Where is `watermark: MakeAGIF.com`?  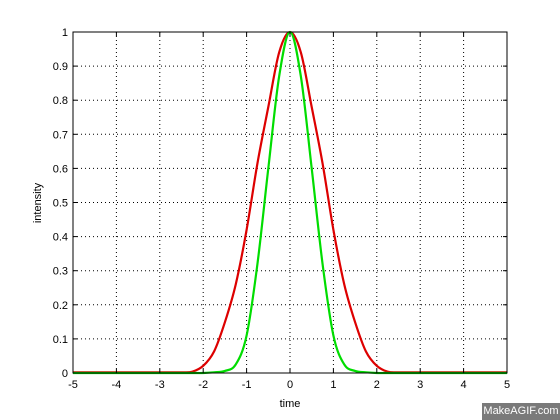
watermark: MakeAGIF.com is located at coordinates (521, 411).